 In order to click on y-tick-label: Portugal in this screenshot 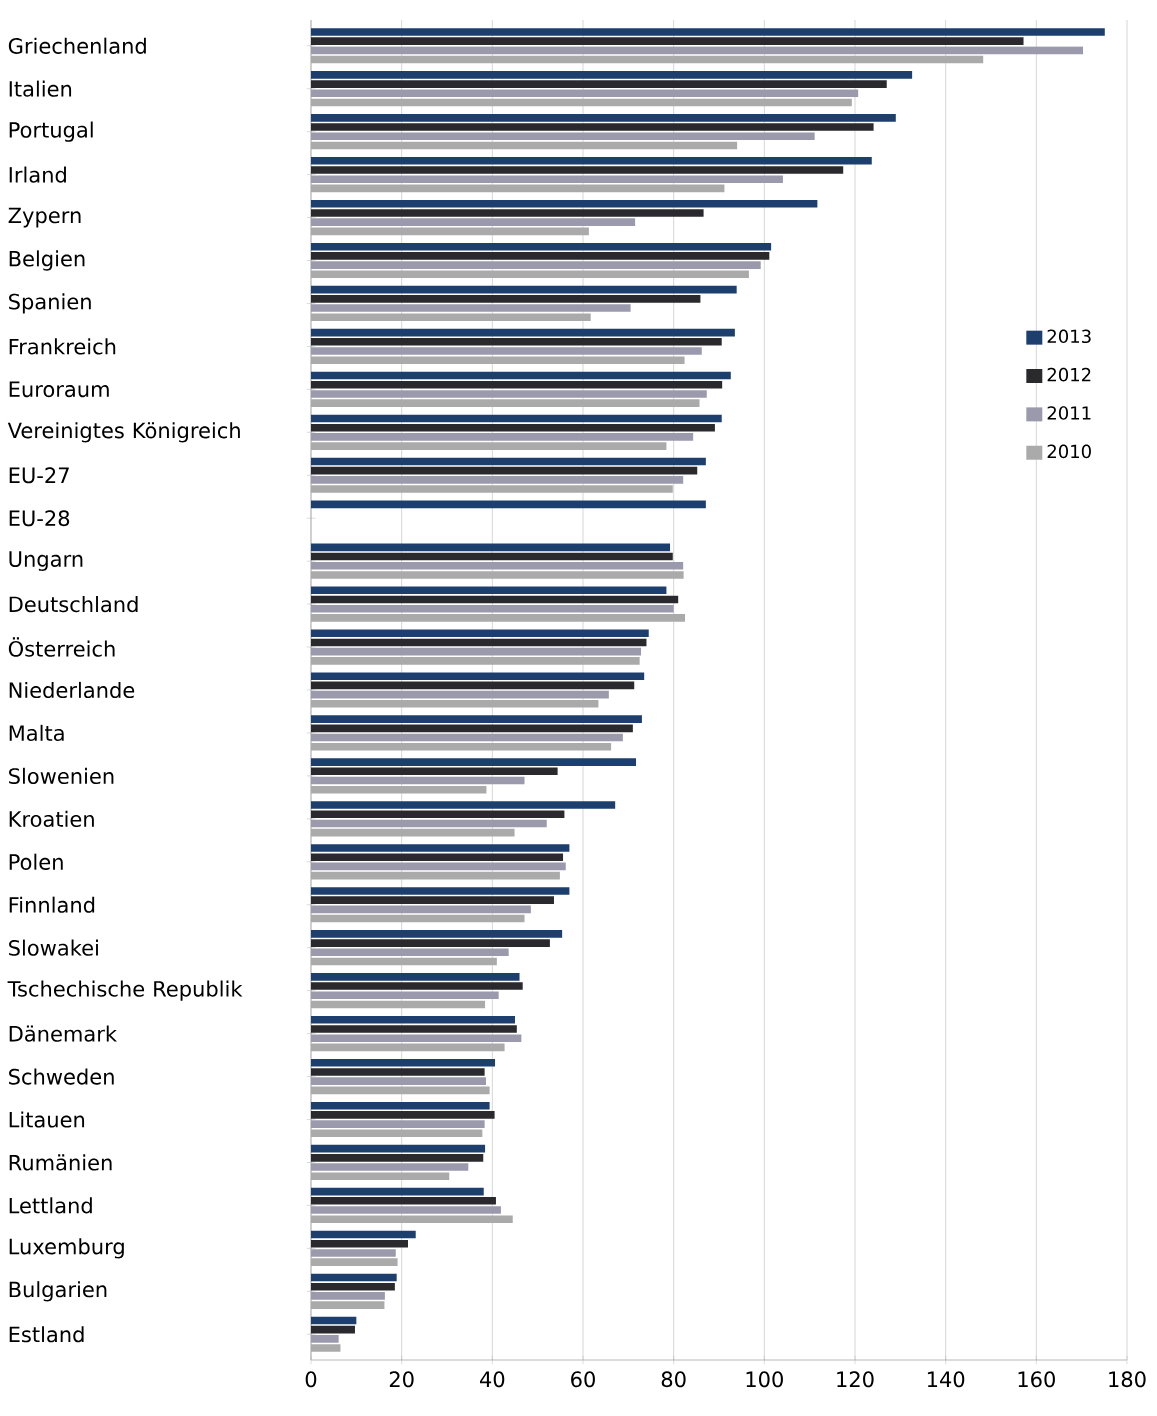, I will do `click(51, 131)`.